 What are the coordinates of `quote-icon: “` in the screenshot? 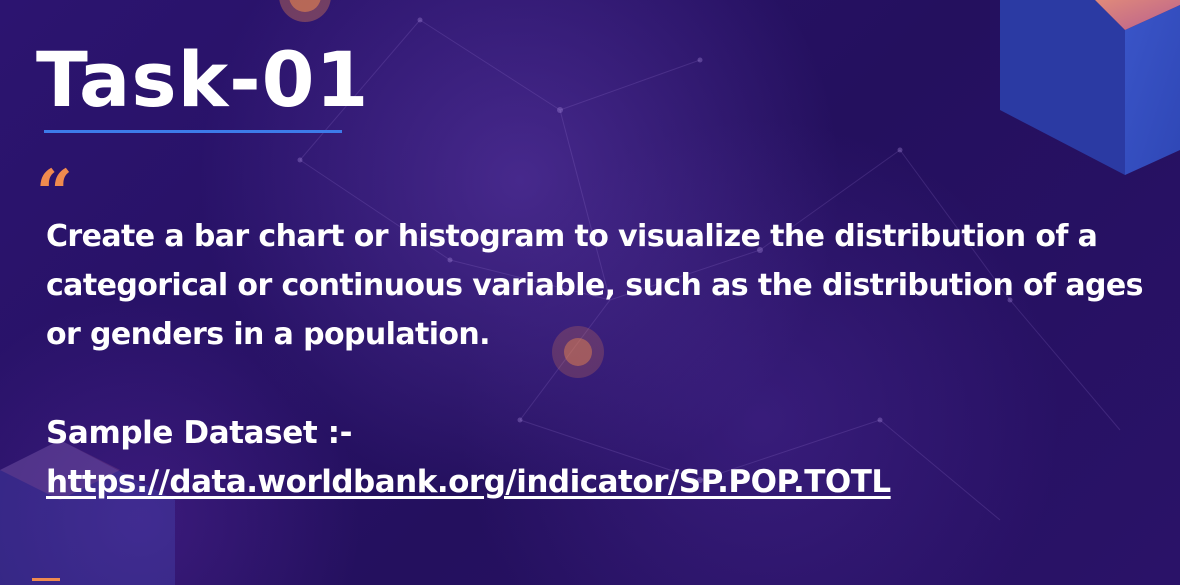 It's located at (54, 193).